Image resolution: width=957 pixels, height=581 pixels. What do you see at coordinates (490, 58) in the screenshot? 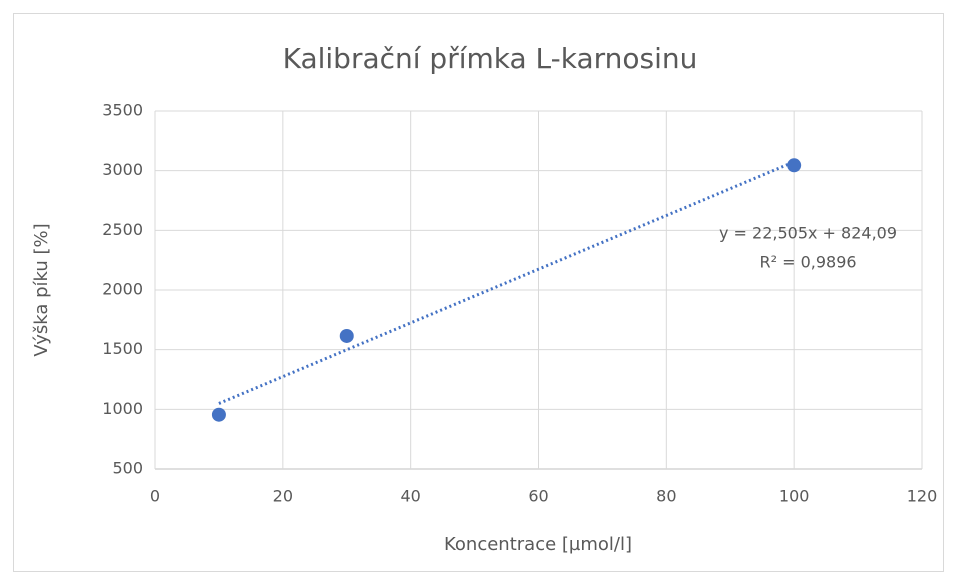
I see `chart-title: Kalibrační přímka L-karnosinu` at bounding box center [490, 58].